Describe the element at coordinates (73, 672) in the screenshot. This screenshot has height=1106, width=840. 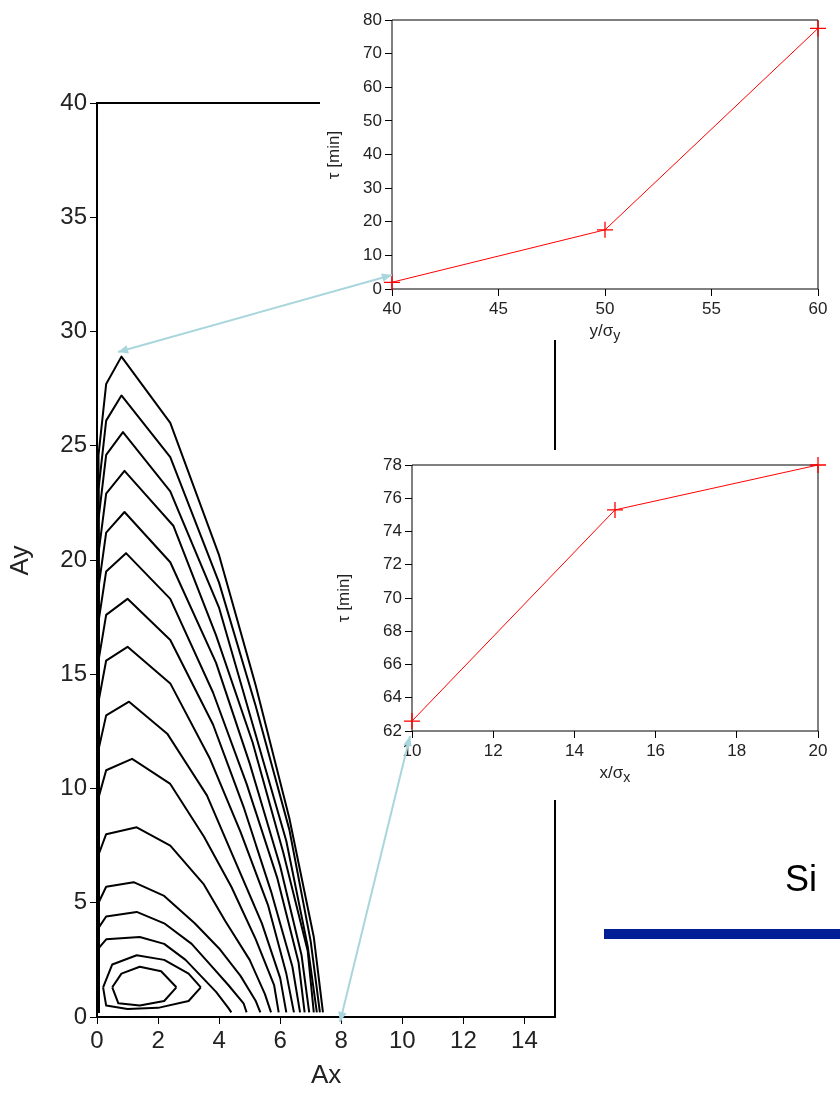
I see `y-tick-label: 15` at that location.